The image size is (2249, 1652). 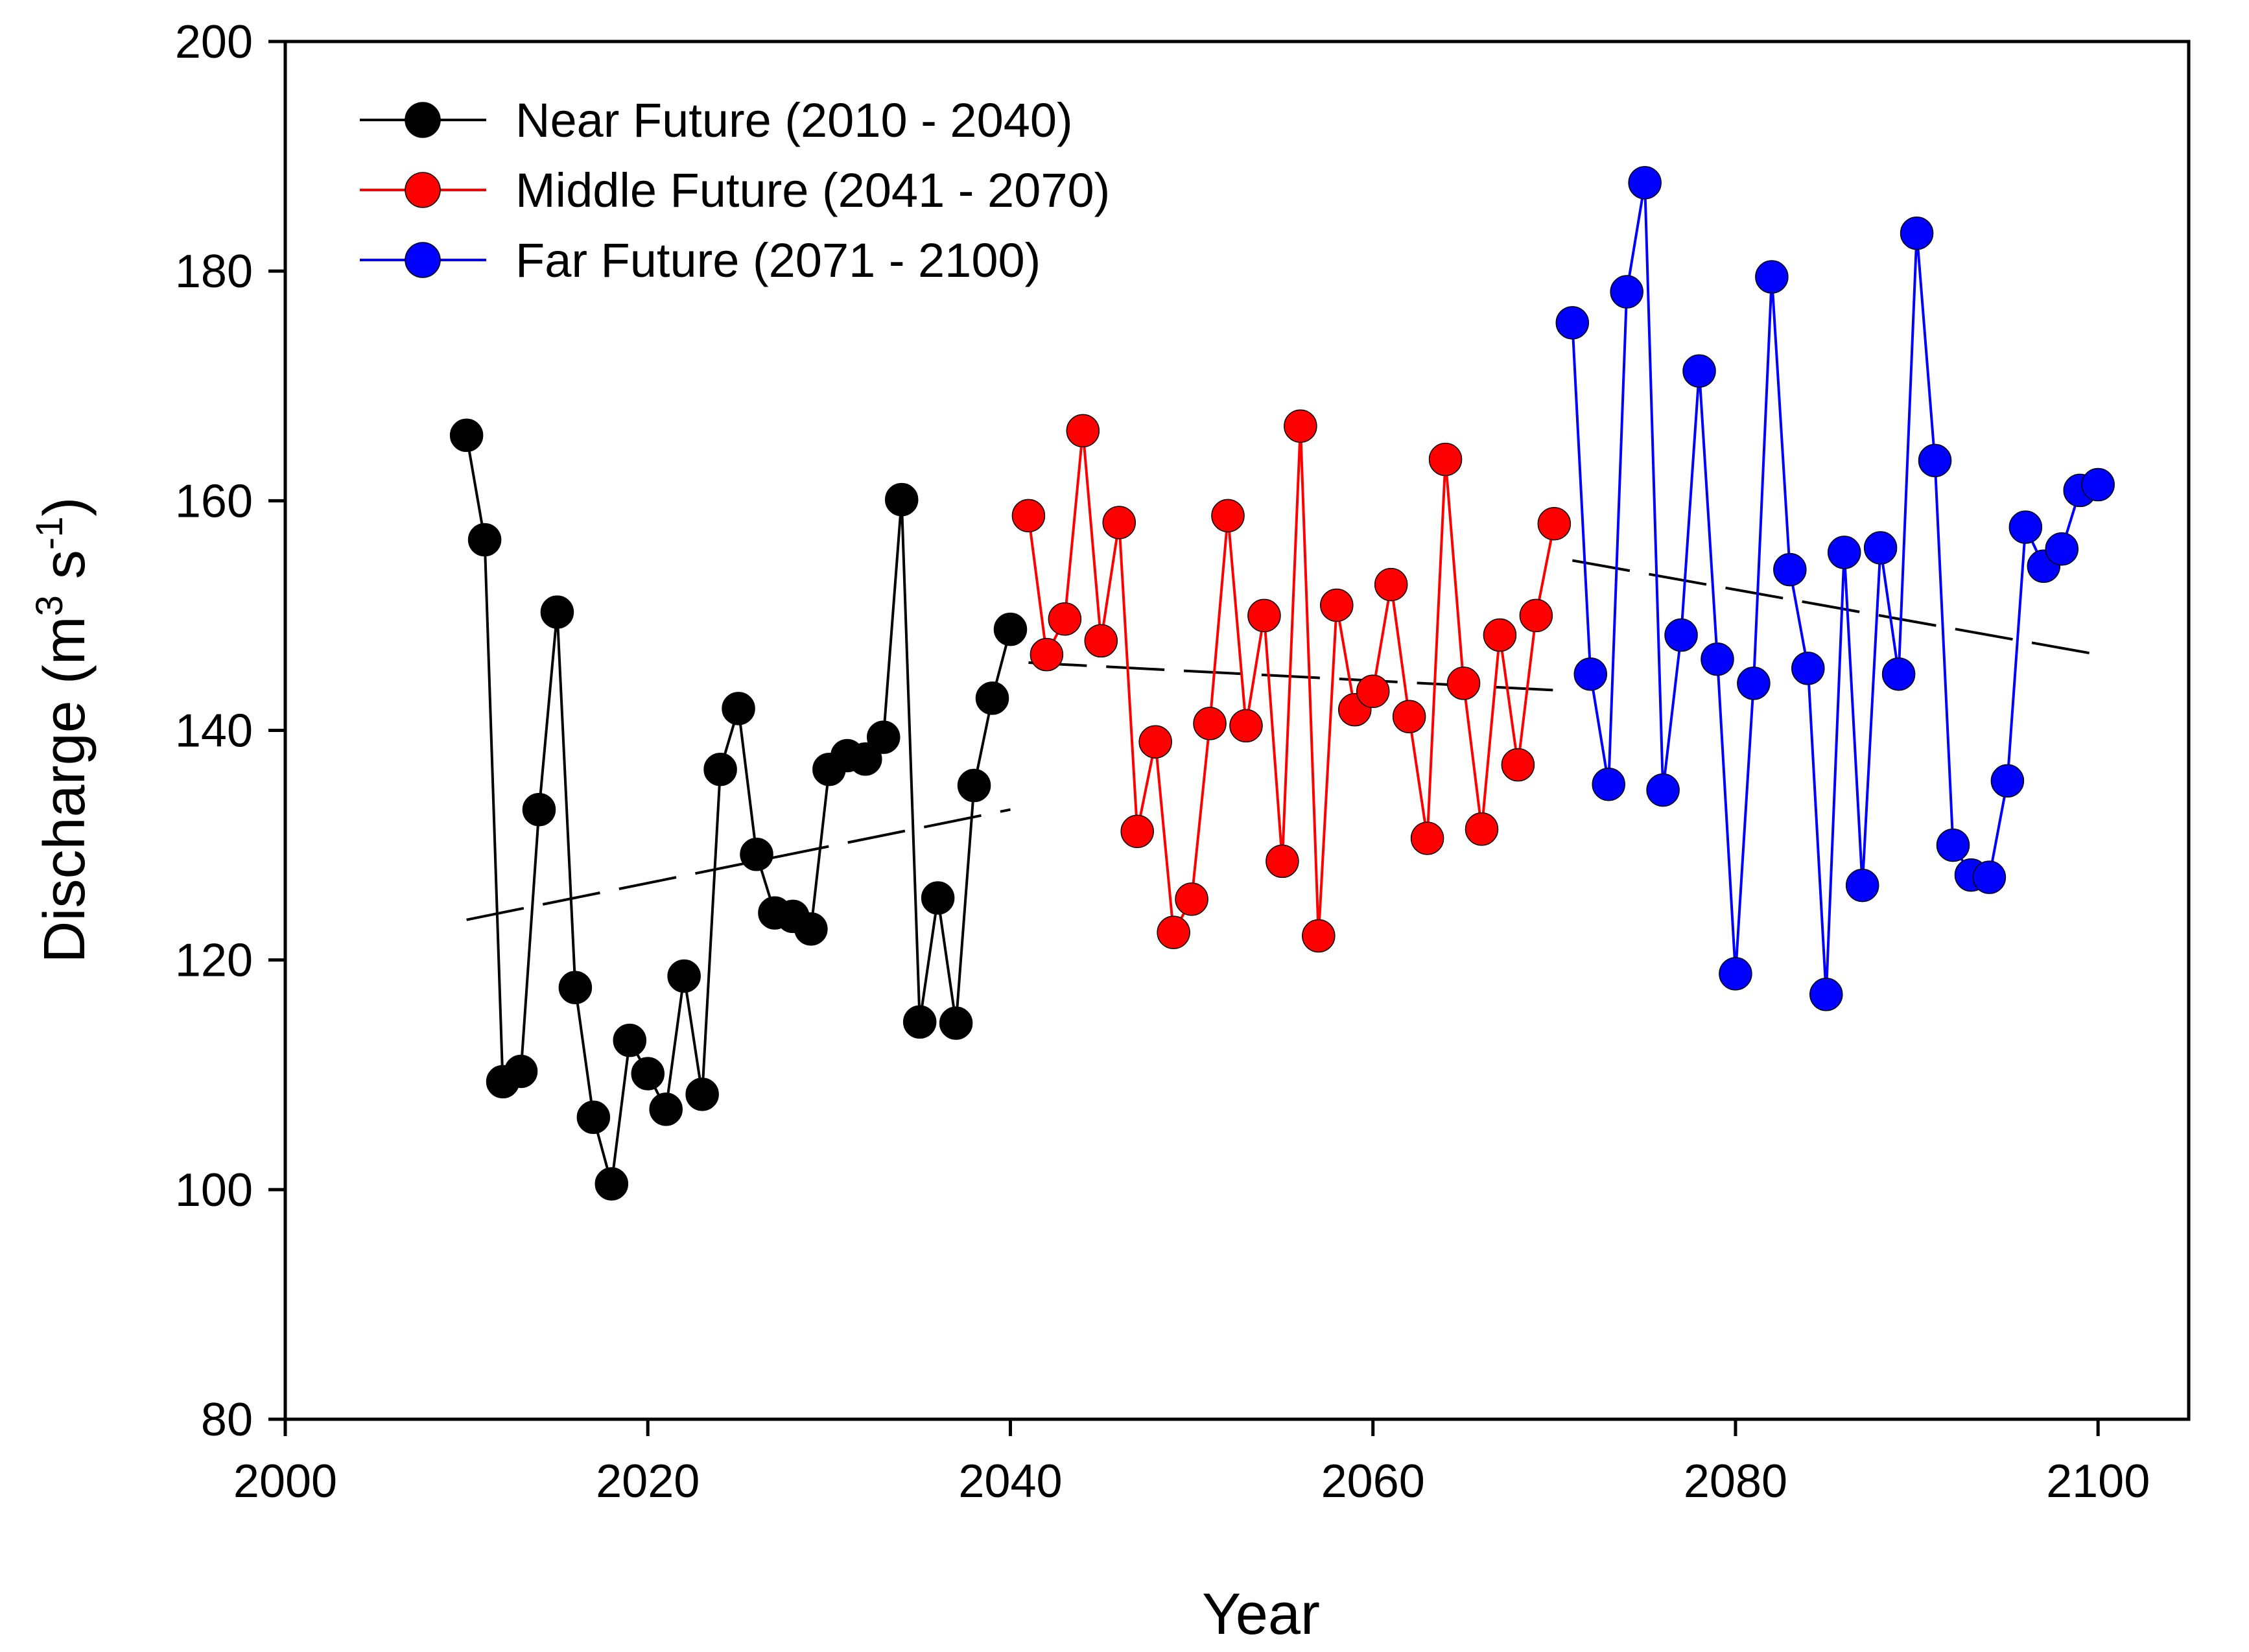 I want to click on data-point-2091, so click(x=1935, y=461).